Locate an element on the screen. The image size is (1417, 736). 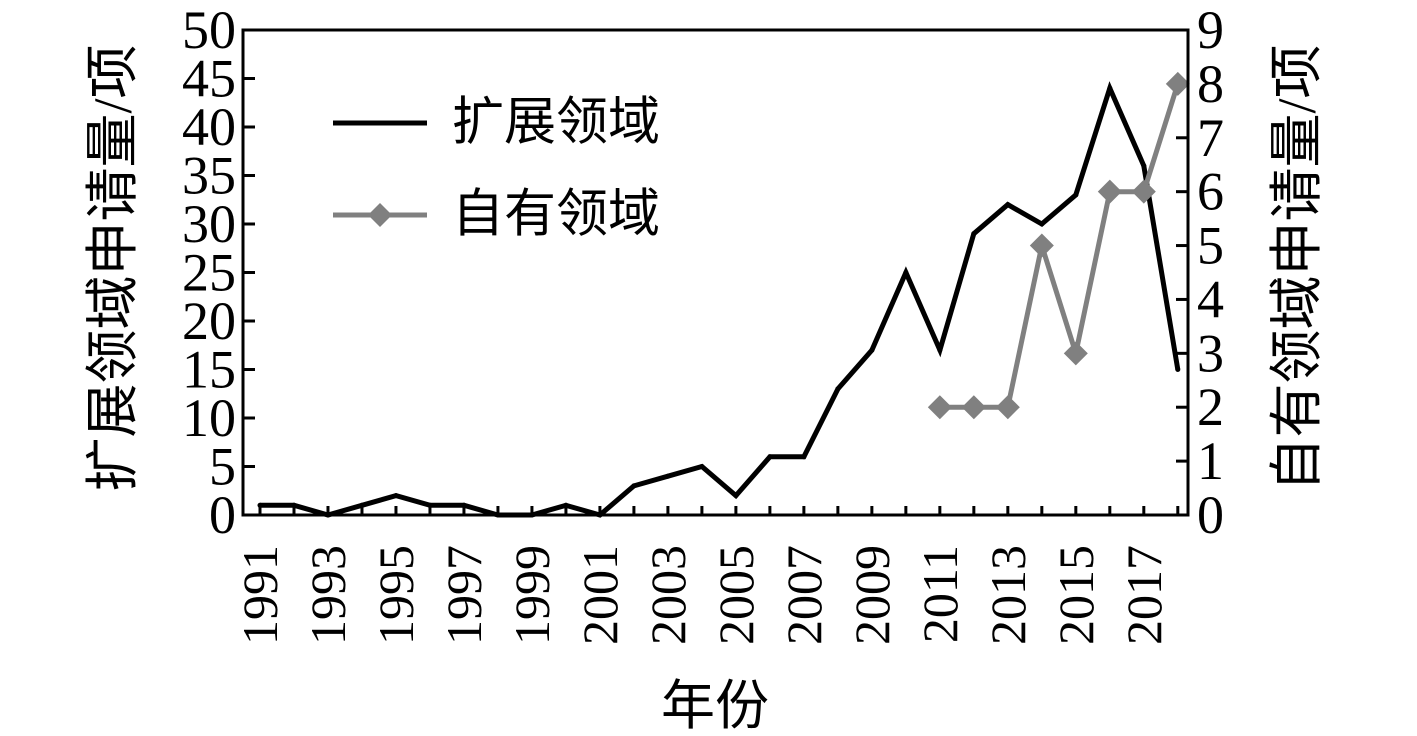
x-tick-label: 2017 is located at coordinates (1144, 595).